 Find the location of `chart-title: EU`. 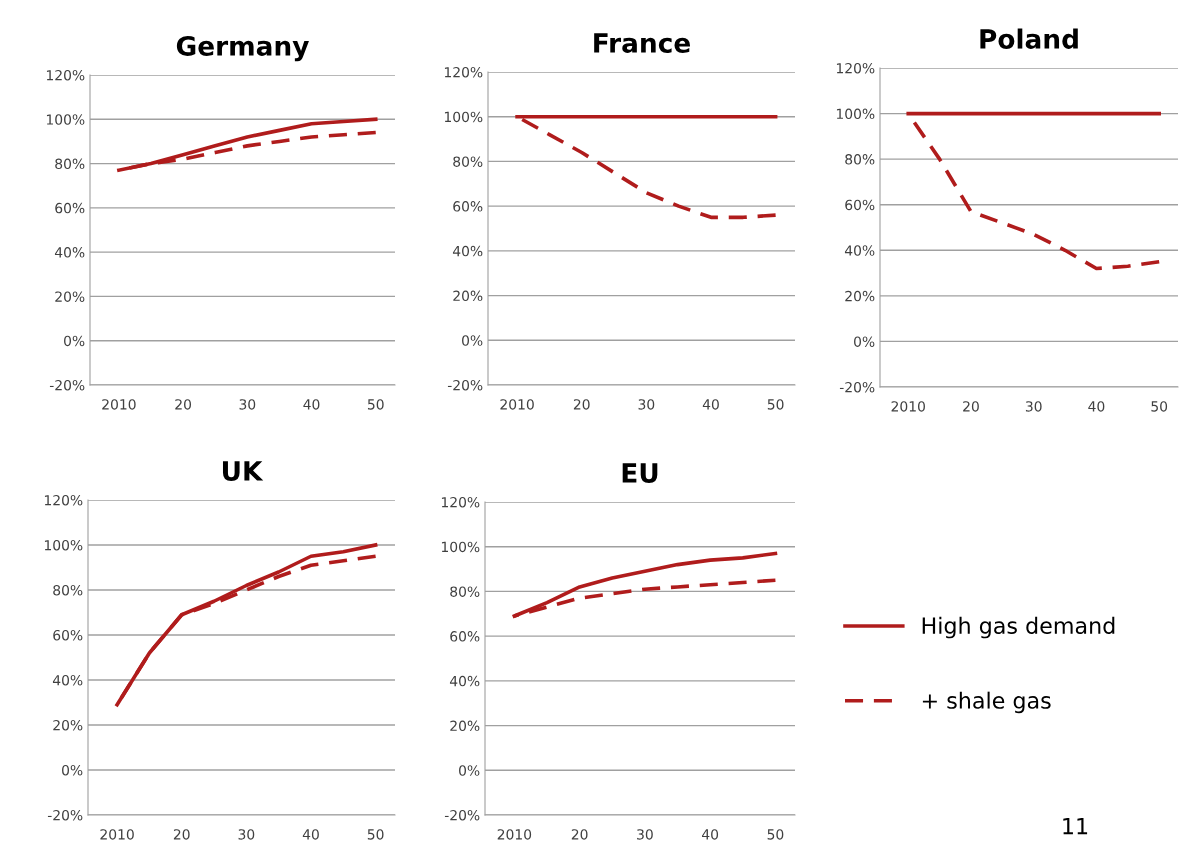

chart-title: EU is located at coordinates (640, 473).